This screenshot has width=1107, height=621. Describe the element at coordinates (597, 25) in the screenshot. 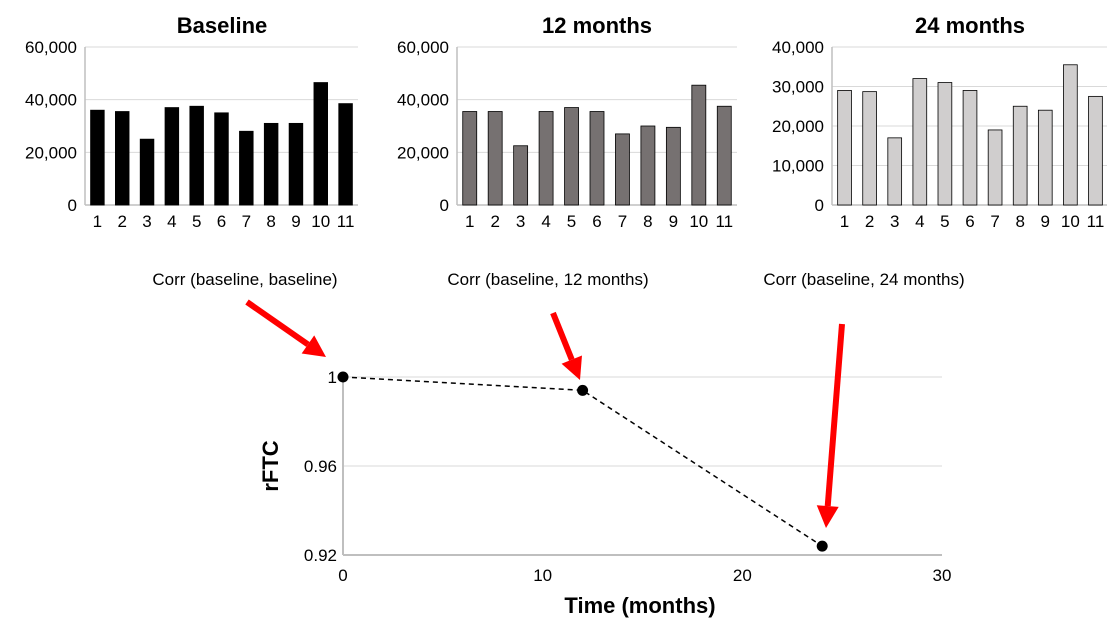

I see `chart-title: 12 months` at that location.